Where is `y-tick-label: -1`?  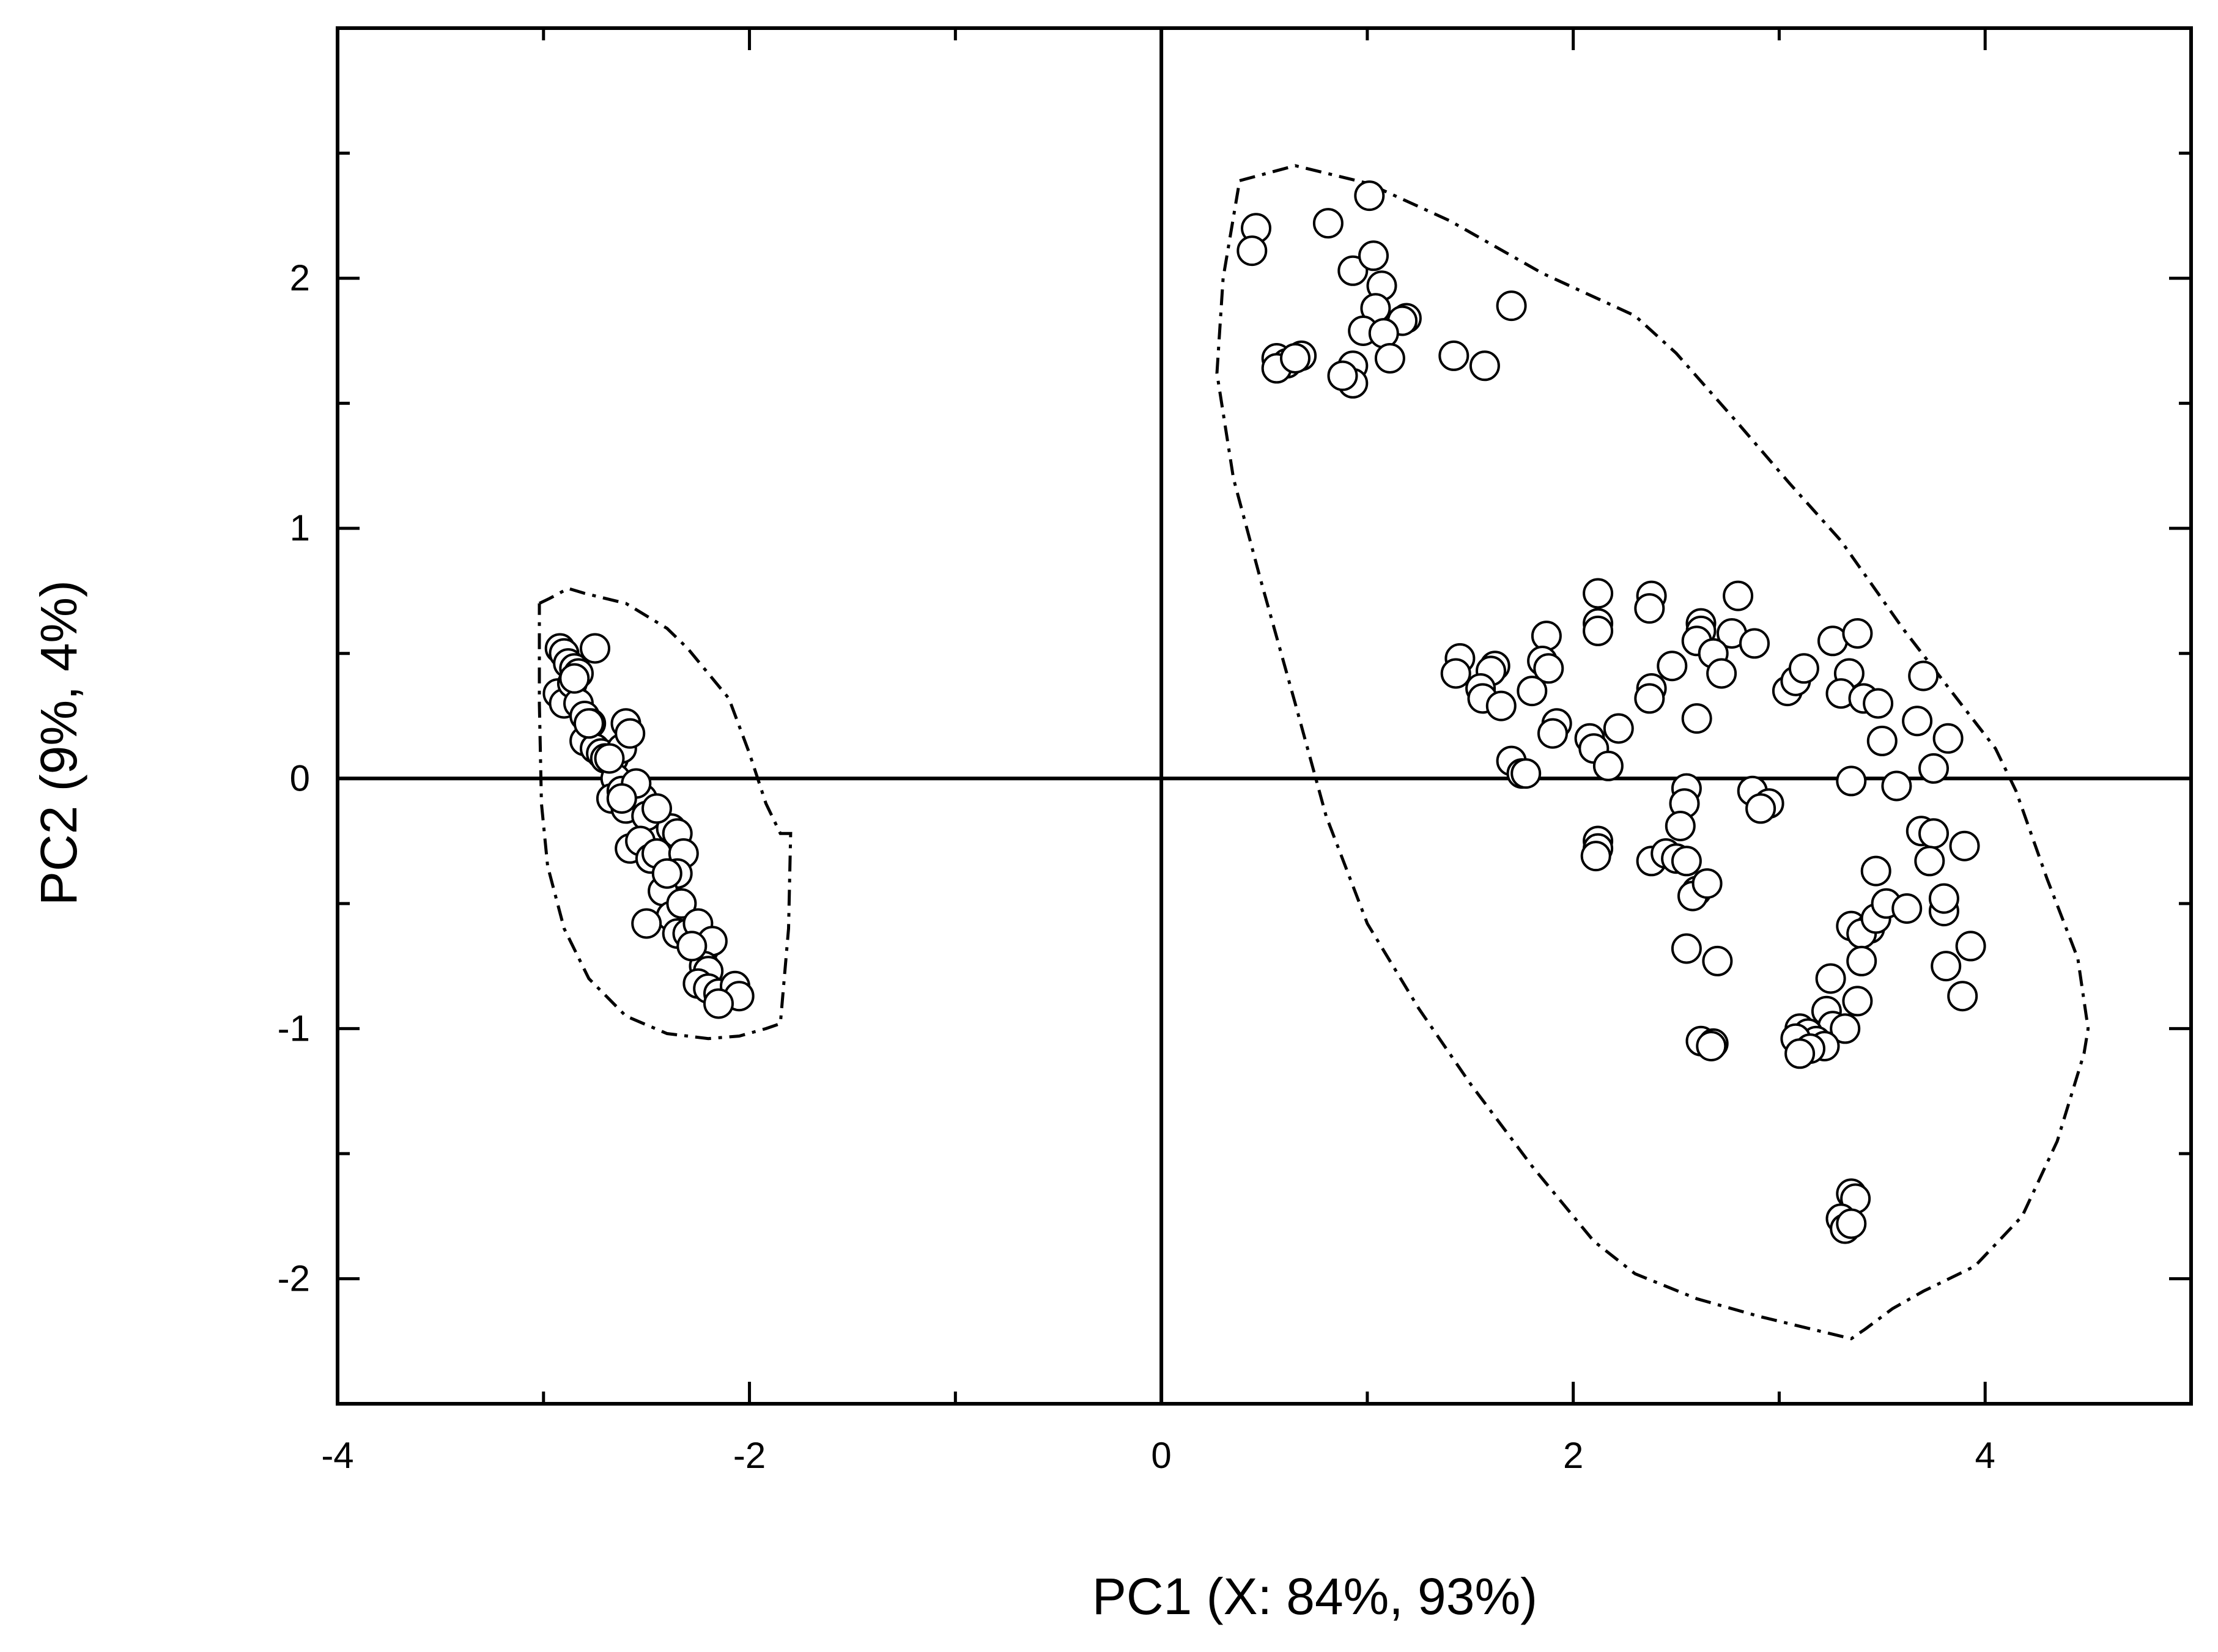 y-tick-label: -1 is located at coordinates (294, 1028).